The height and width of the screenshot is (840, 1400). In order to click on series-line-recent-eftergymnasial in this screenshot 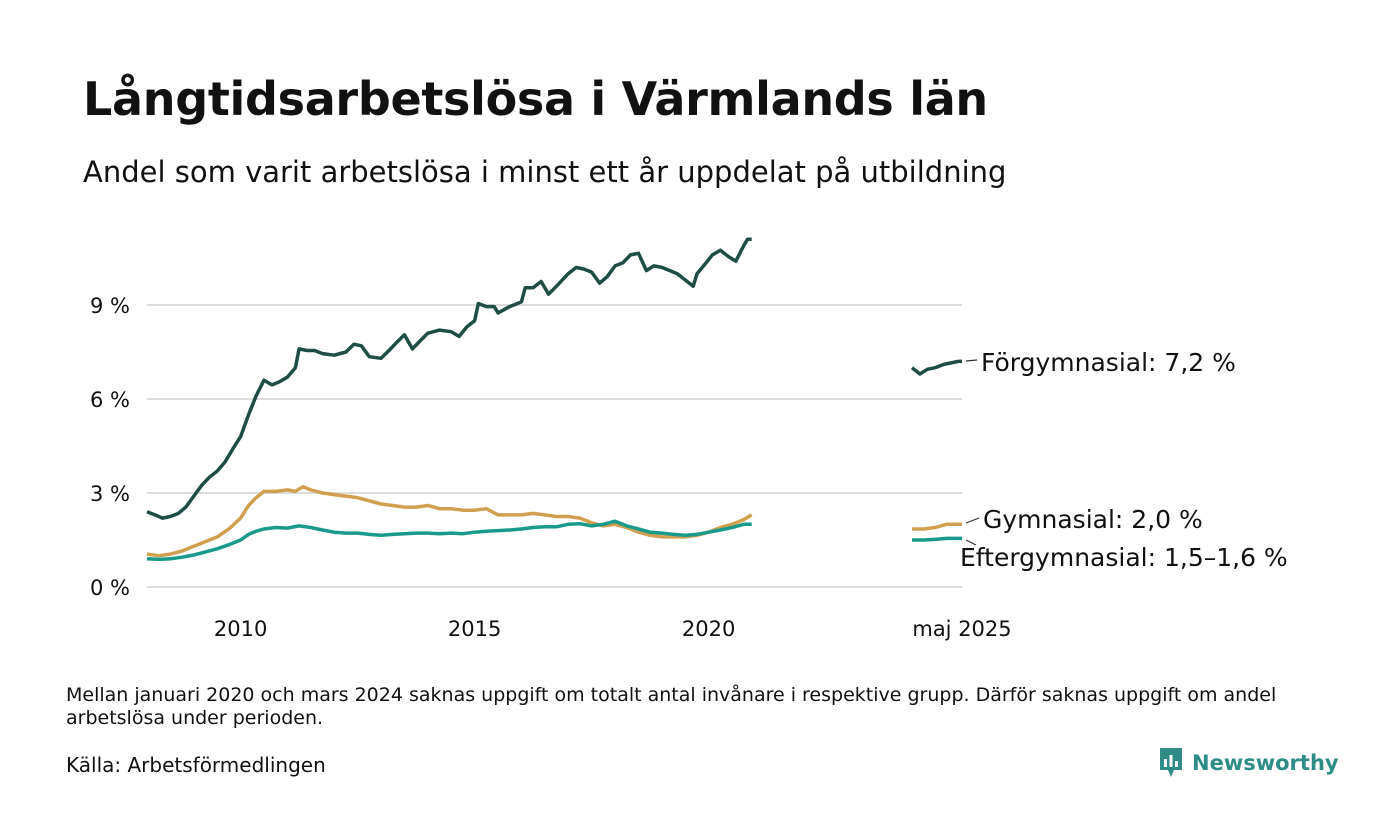, I will do `click(937, 539)`.